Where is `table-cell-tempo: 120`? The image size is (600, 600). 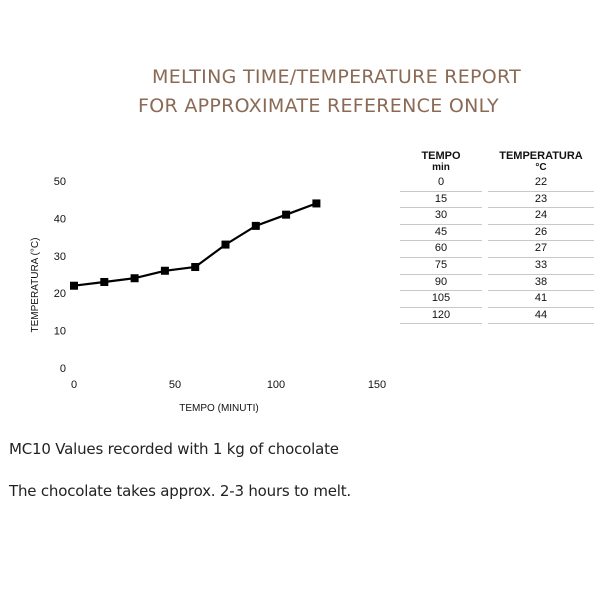
table-cell-tempo: 120 is located at coordinates (441, 316).